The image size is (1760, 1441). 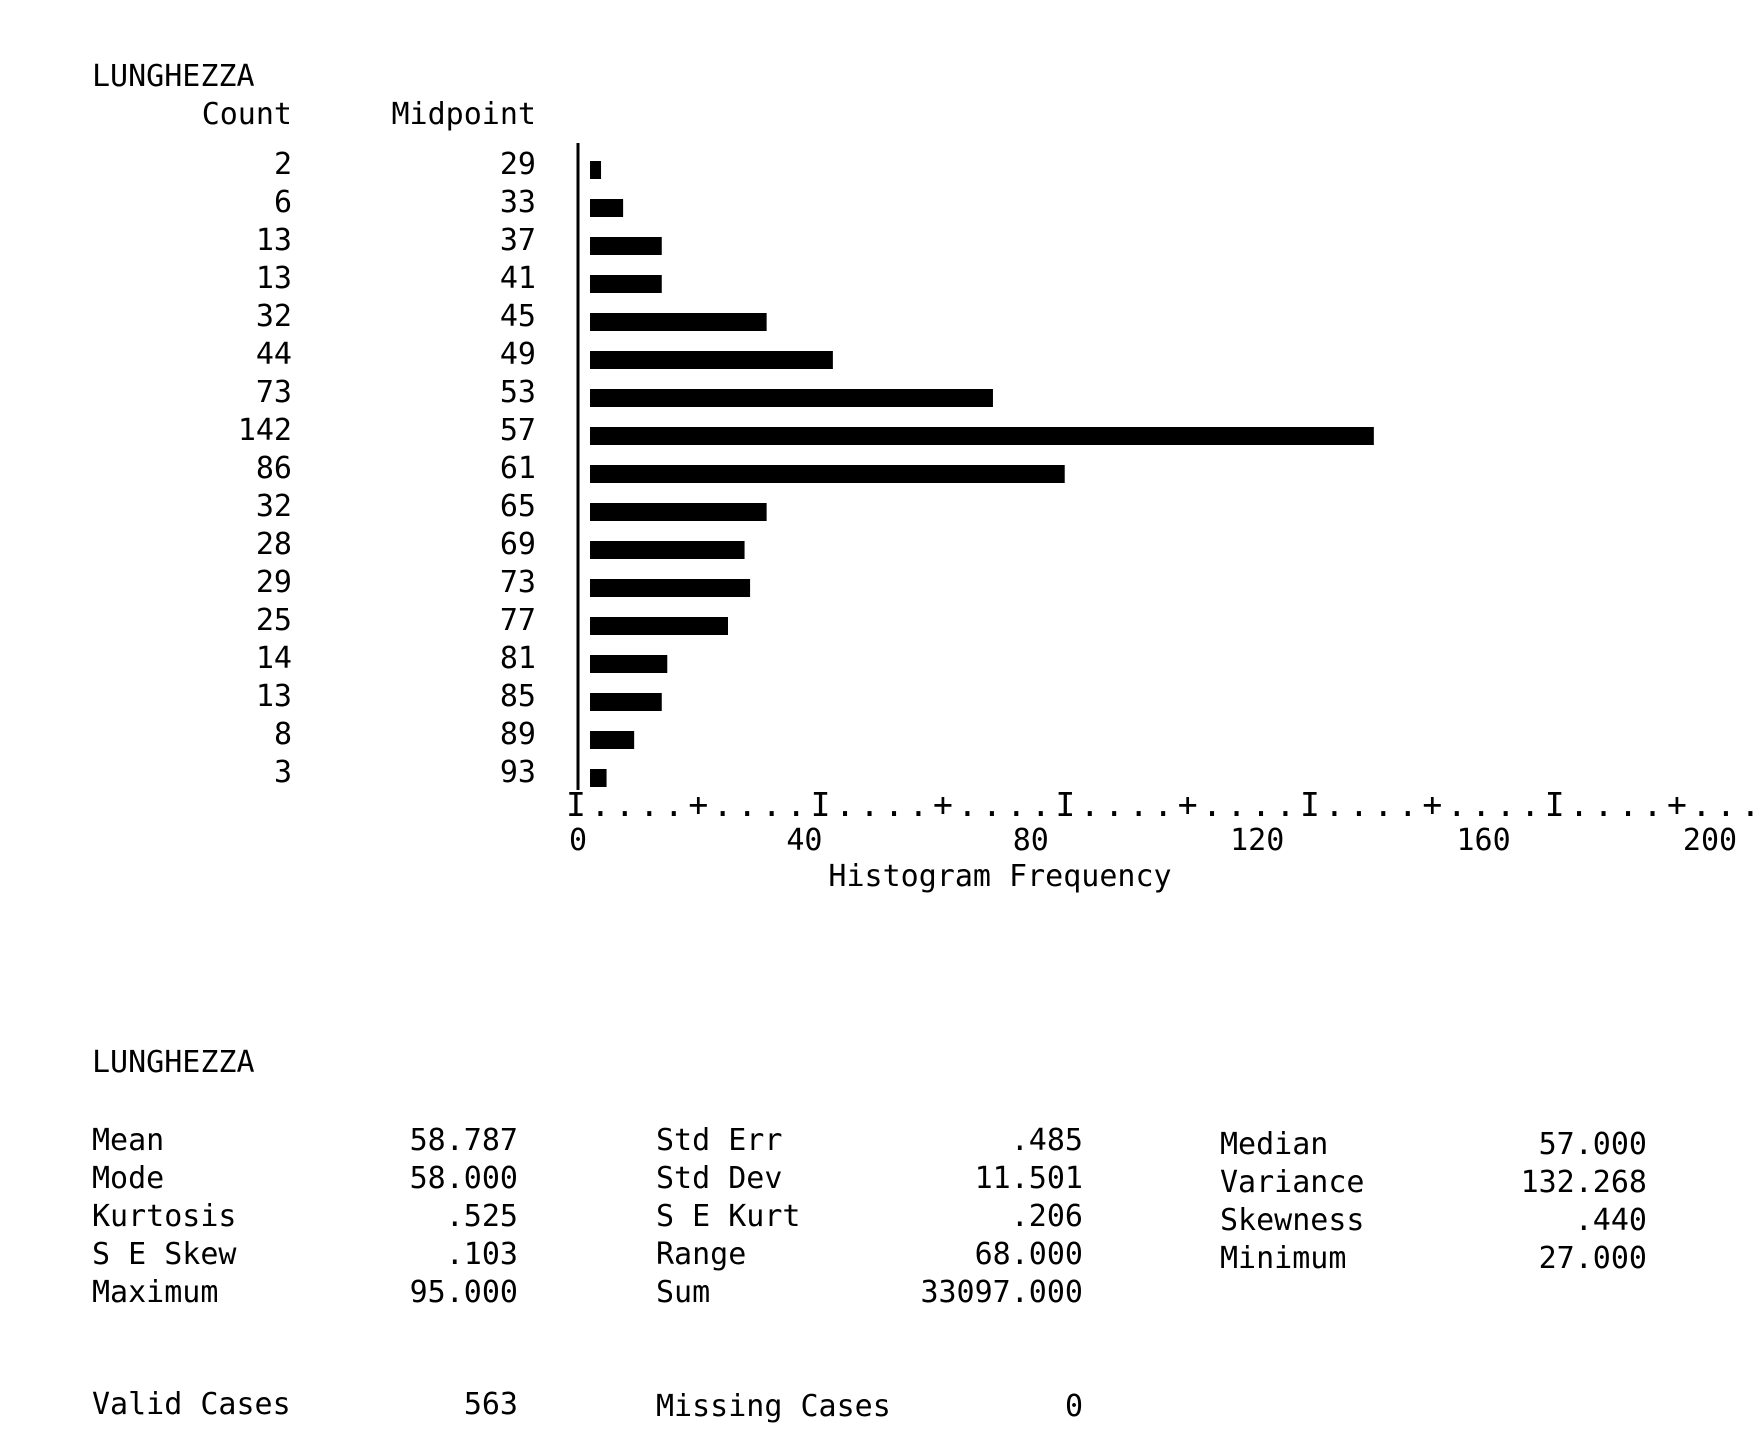 I want to click on midpoint-value: 73, so click(x=517, y=582).